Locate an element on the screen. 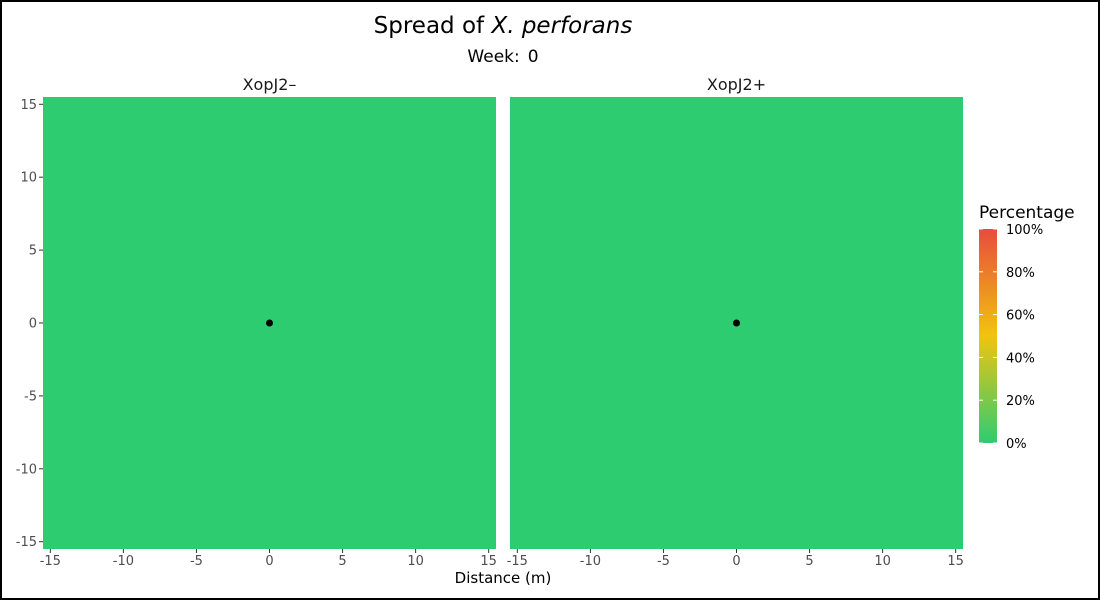 The width and height of the screenshot is (1100, 600). legend-title: Percentage is located at coordinates (1027, 213).